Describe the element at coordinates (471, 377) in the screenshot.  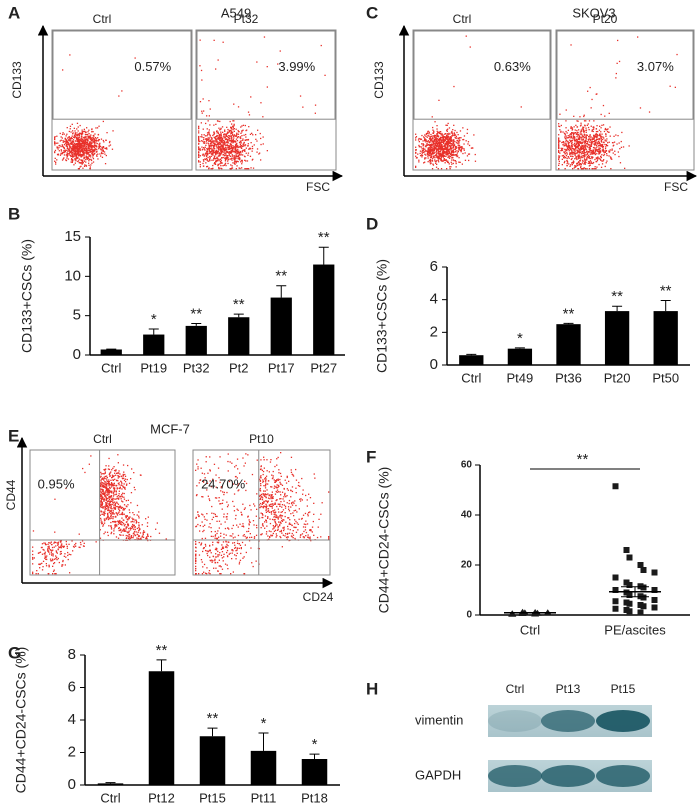
I see `x-tick-label: Ctrl` at that location.